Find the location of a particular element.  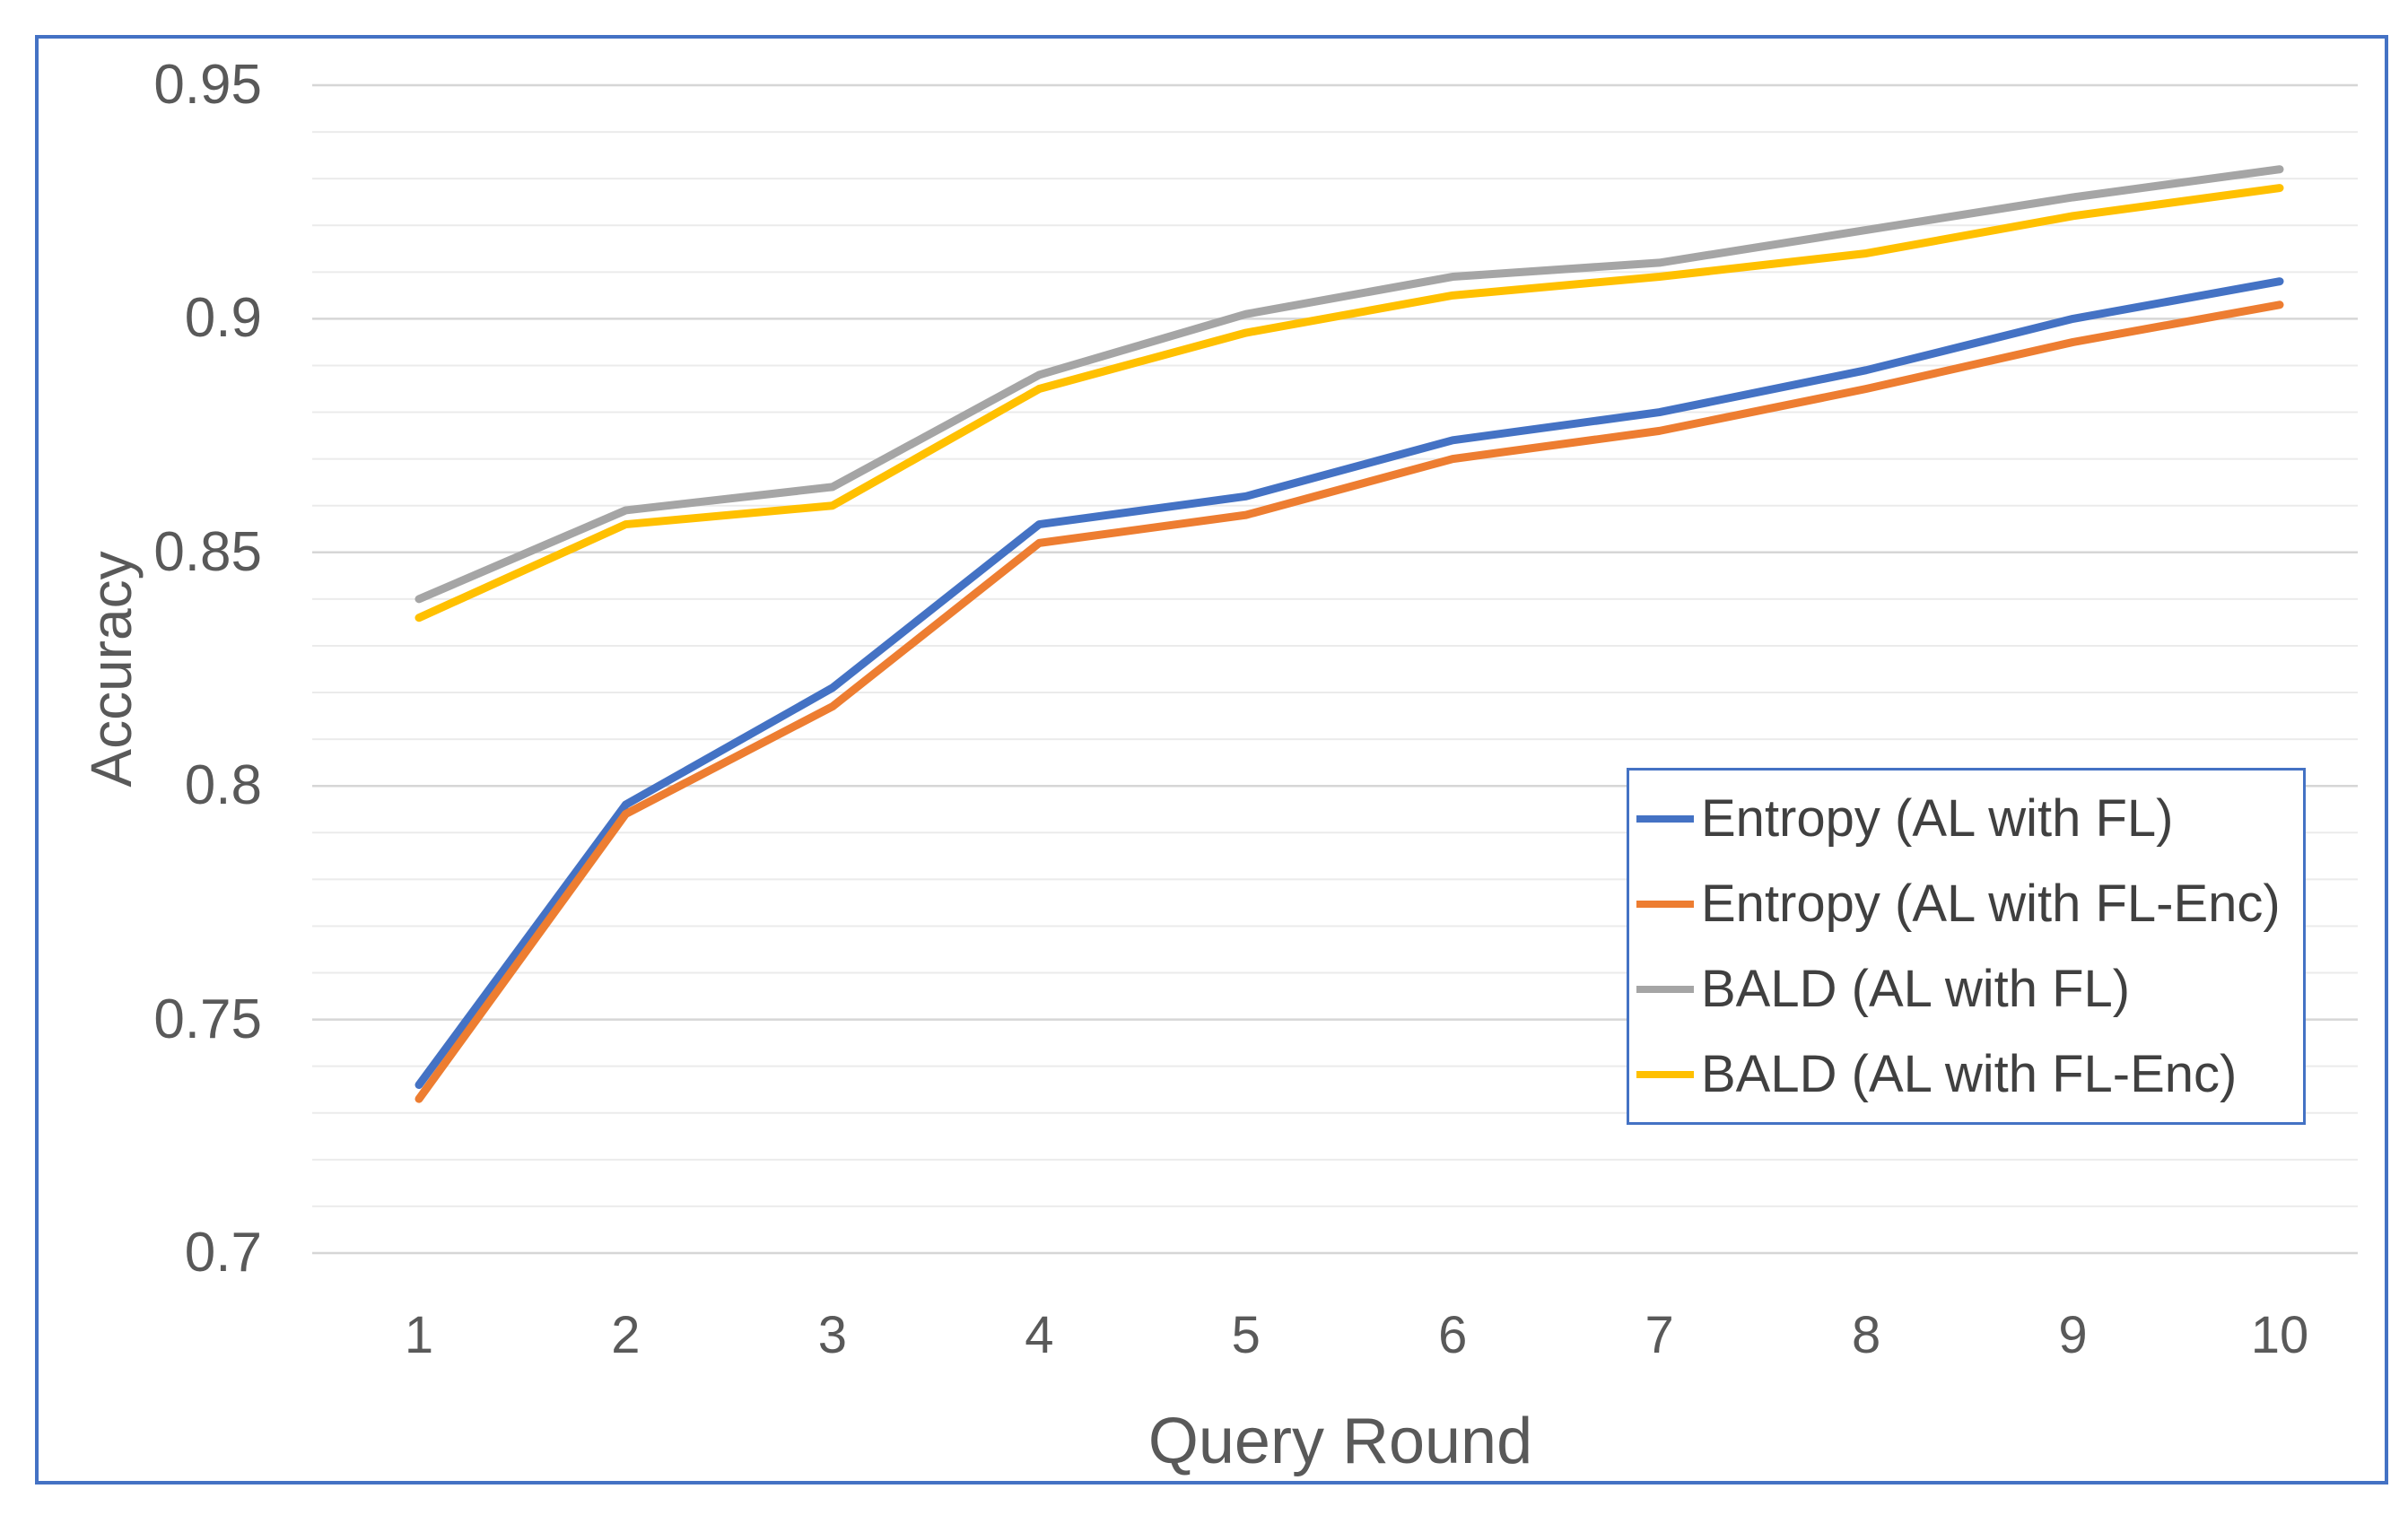

x-tick-label-9: 9 is located at coordinates (2073, 1335).